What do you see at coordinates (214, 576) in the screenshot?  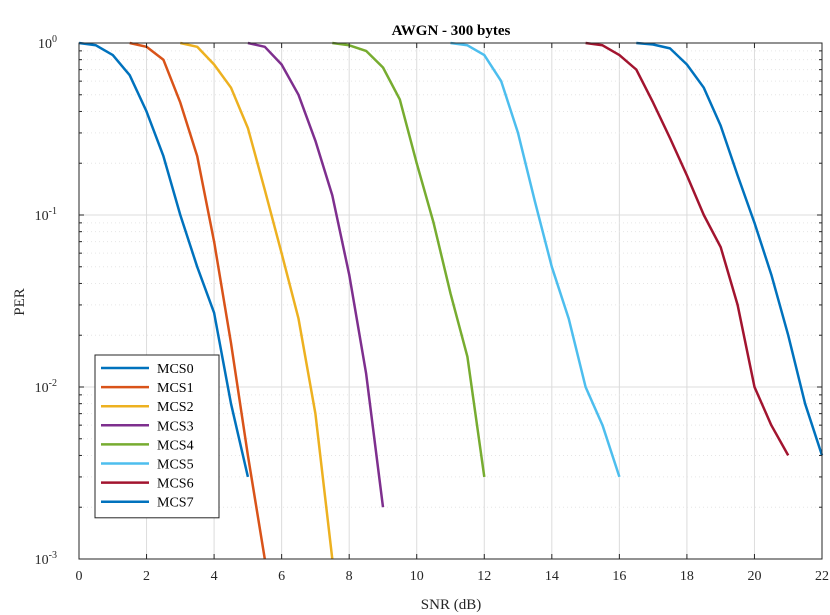 I see `x-tick-label: 4` at bounding box center [214, 576].